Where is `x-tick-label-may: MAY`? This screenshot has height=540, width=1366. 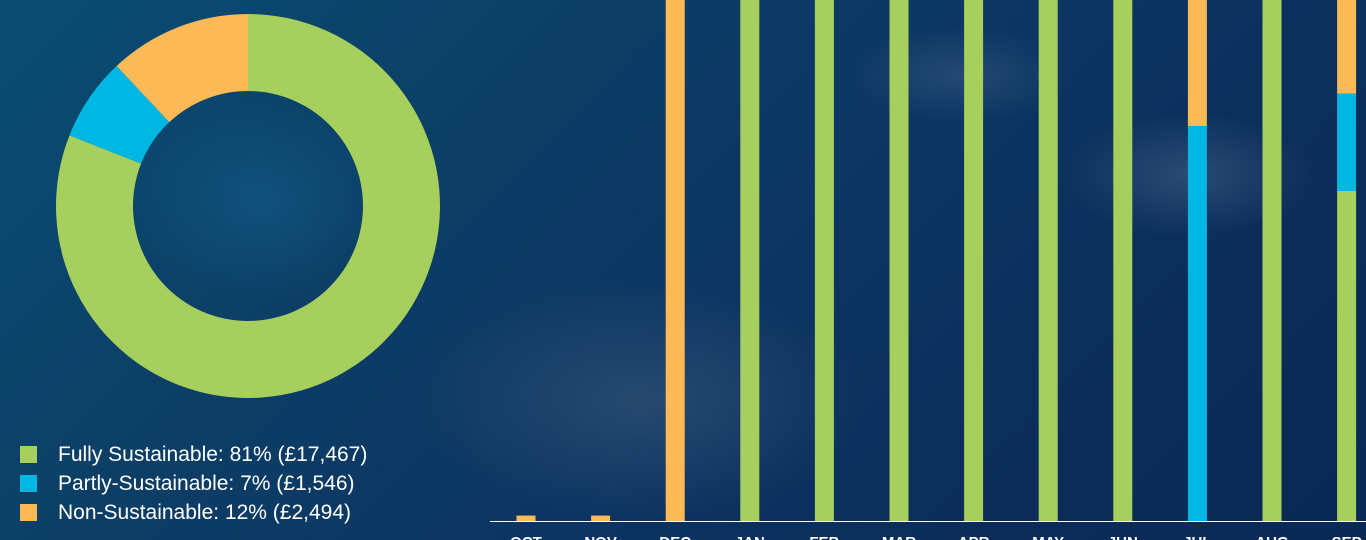
x-tick-label-may: MAY is located at coordinates (1048, 537).